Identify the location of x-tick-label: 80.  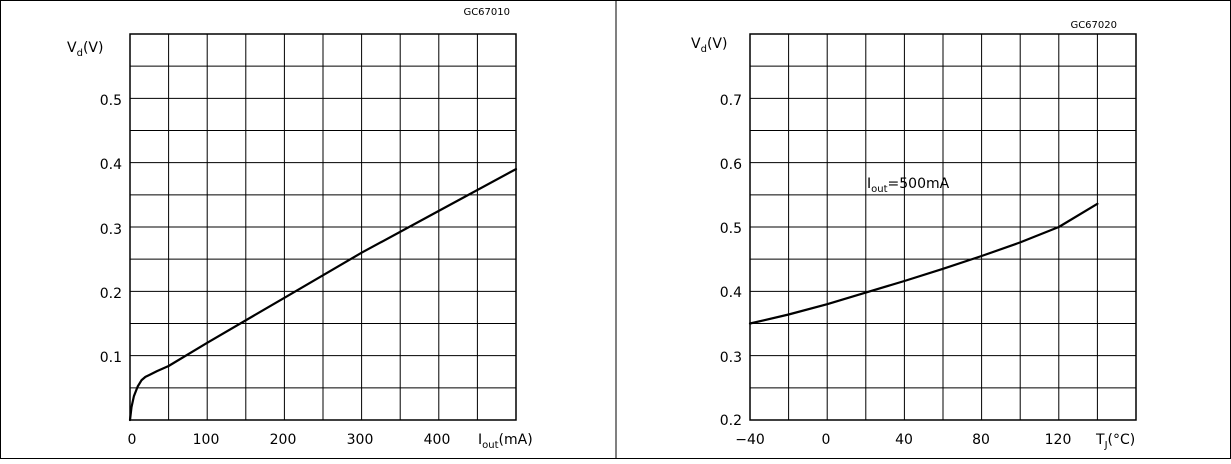
(981, 440).